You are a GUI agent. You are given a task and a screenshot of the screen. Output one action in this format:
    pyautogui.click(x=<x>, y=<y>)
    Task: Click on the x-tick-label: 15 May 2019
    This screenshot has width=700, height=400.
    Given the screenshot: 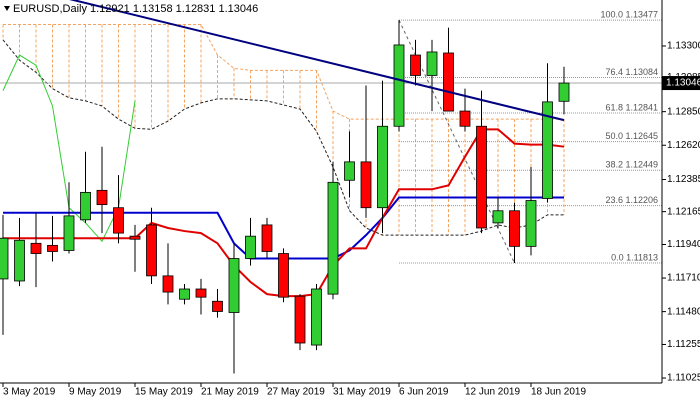 What is the action you would take?
    pyautogui.click(x=164, y=392)
    